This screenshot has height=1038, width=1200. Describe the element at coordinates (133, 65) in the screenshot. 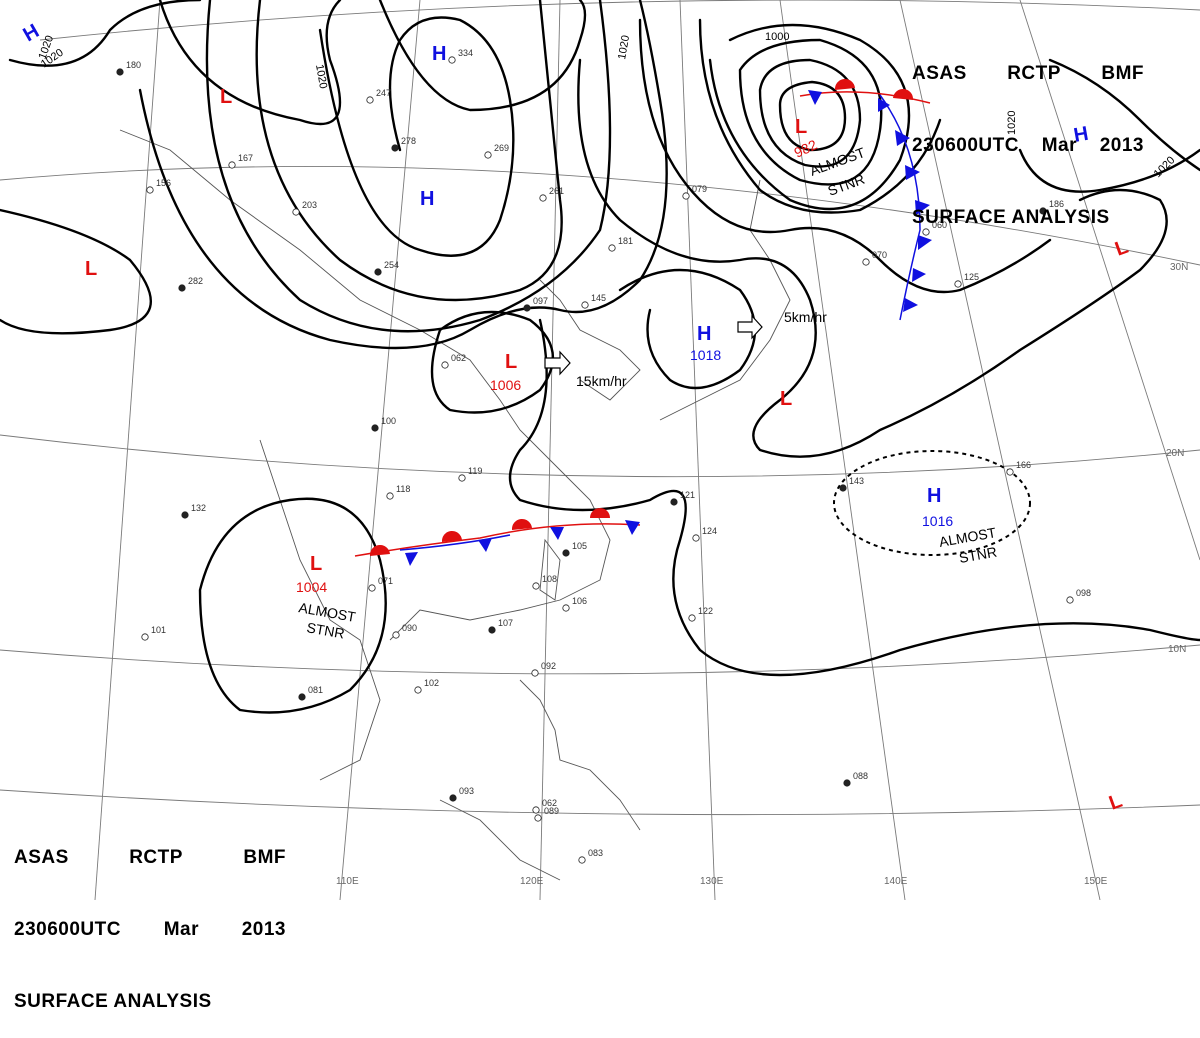

I see `station-pressure-value: 180` at that location.